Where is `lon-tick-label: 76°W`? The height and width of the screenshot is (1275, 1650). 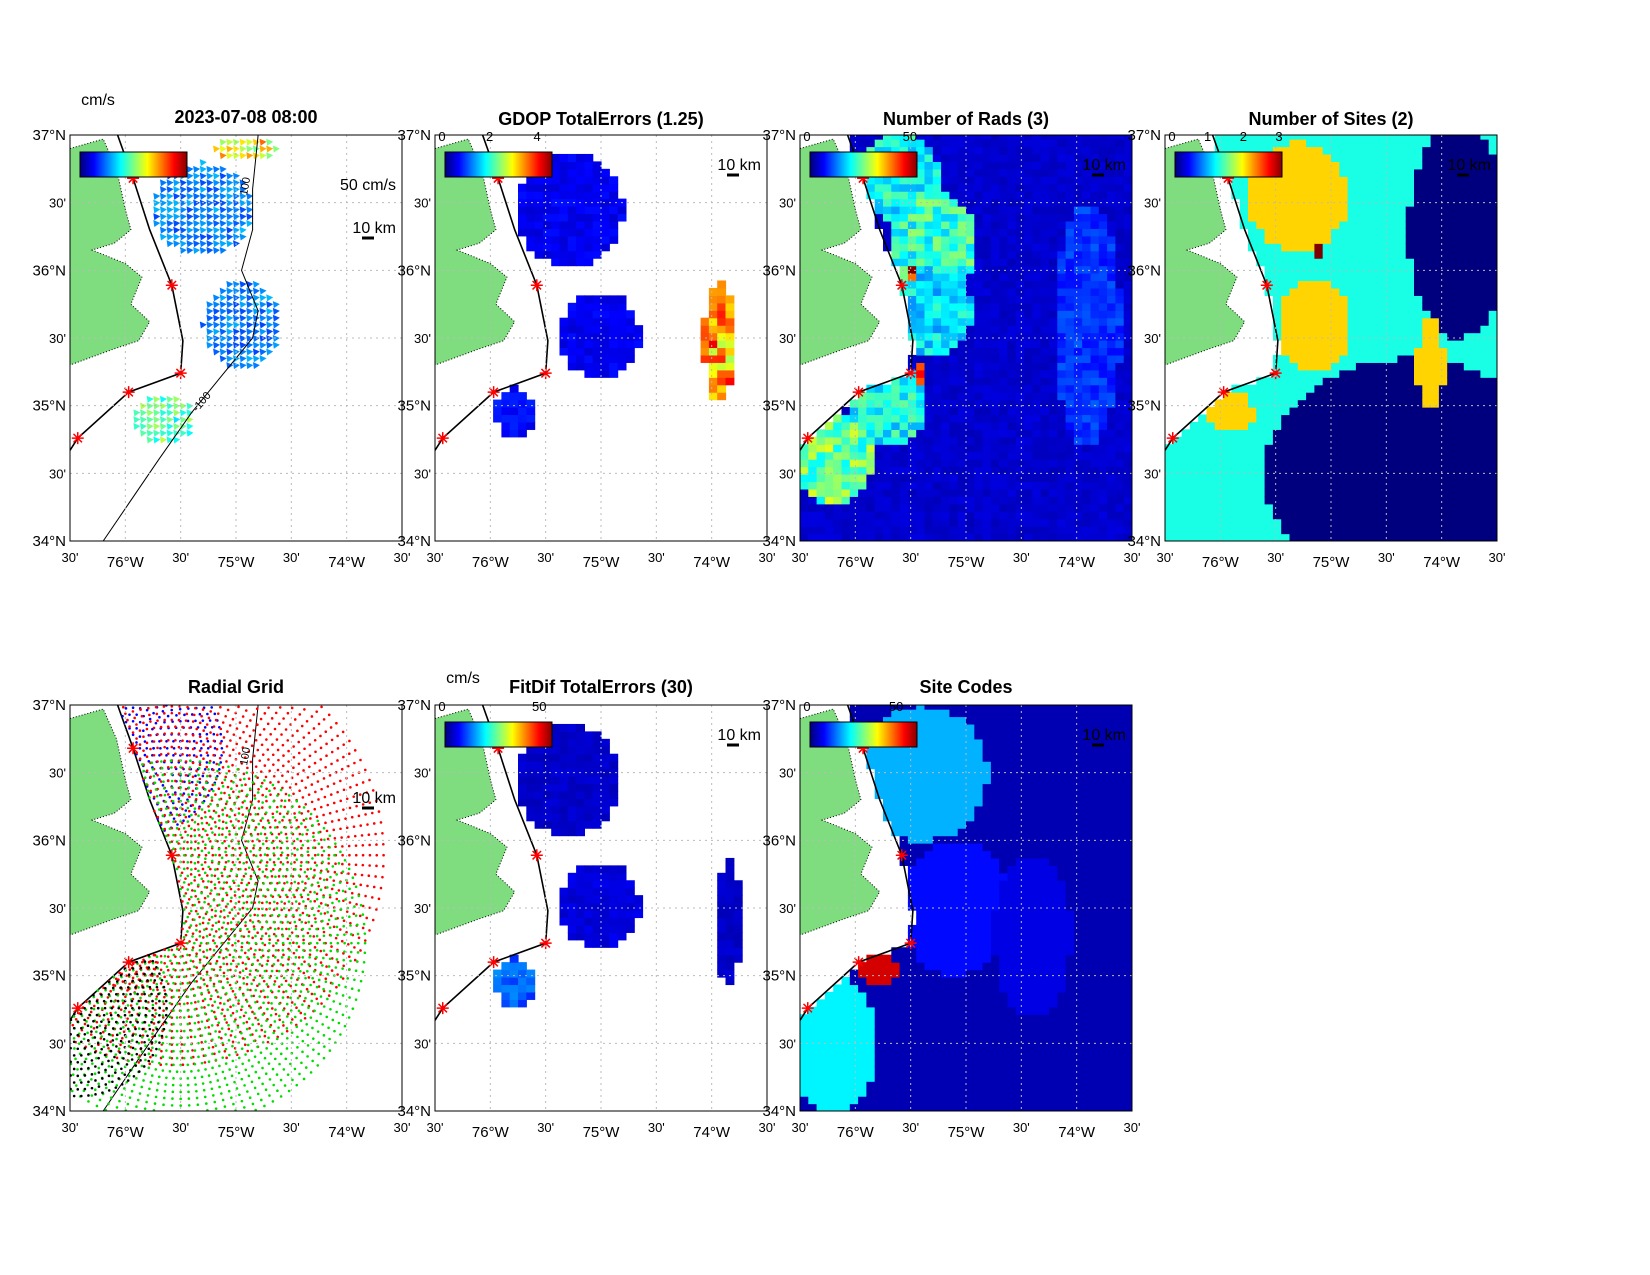 lon-tick-label: 76°W is located at coordinates (1221, 562).